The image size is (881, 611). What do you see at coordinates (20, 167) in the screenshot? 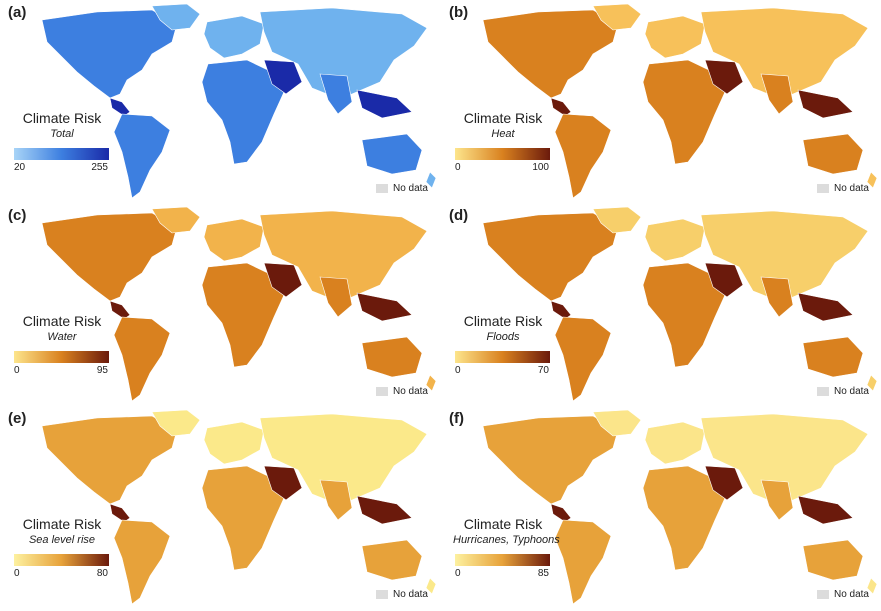
I see `legend-min-label: 20` at bounding box center [20, 167].